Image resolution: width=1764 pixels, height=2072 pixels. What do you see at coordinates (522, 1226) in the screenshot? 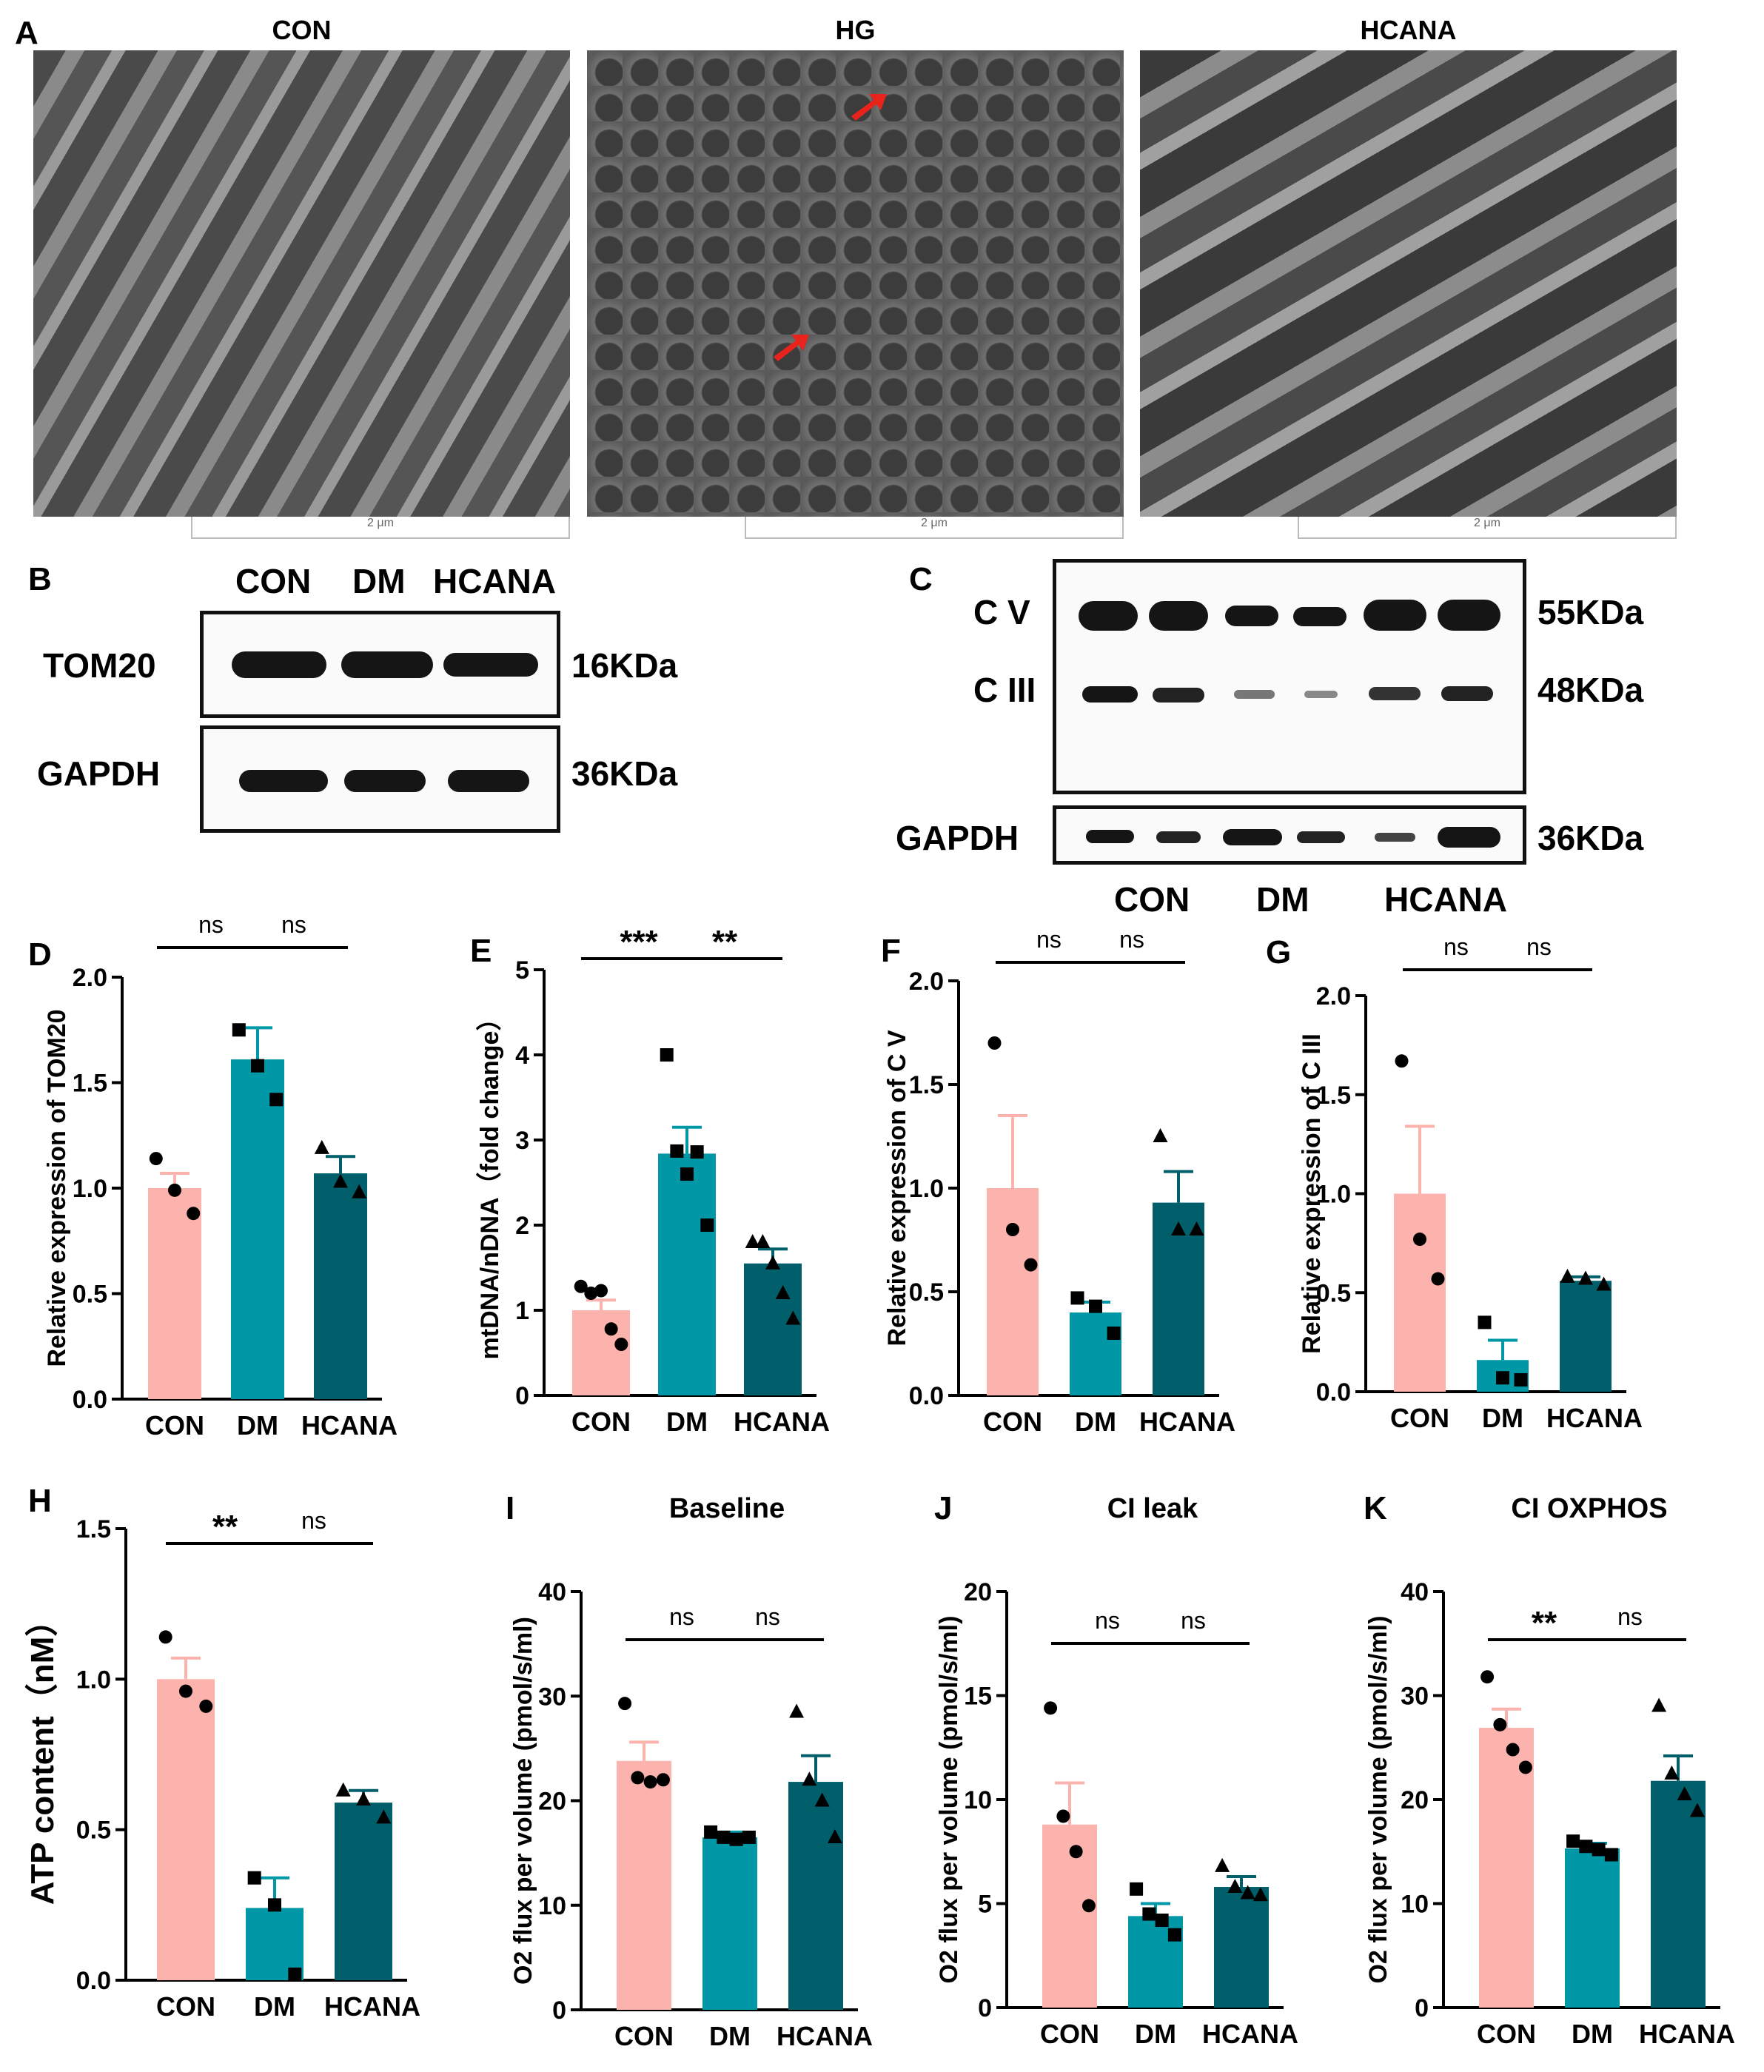
I see `y-tick-label: 2` at bounding box center [522, 1226].